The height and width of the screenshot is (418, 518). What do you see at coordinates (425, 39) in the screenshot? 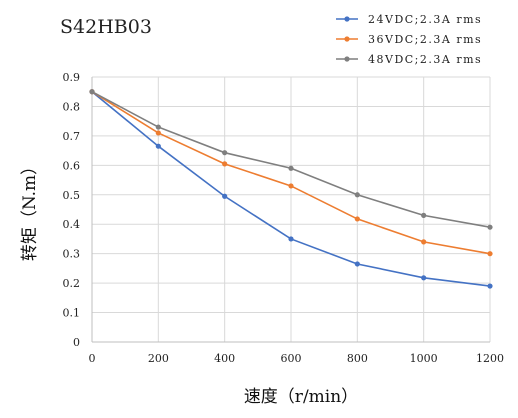
I see `legend-label: 36VDC;2.3A rms` at bounding box center [425, 39].